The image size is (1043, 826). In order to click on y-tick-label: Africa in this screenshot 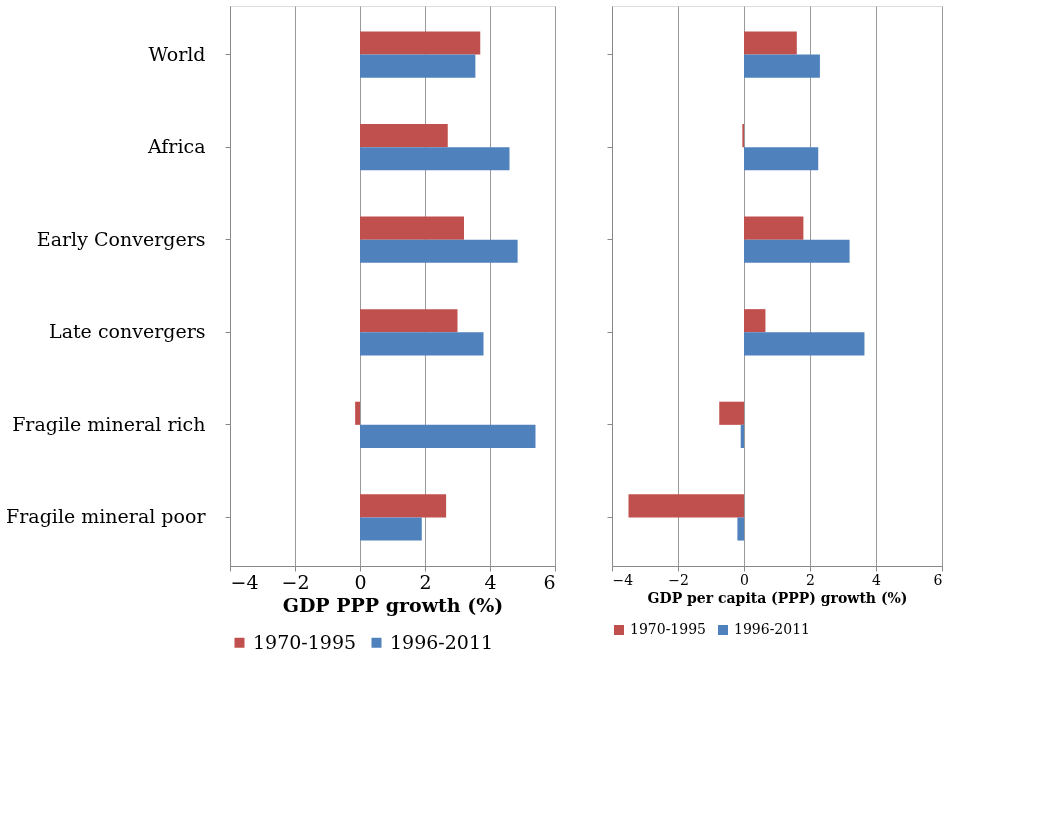, I will do `click(176, 146)`.